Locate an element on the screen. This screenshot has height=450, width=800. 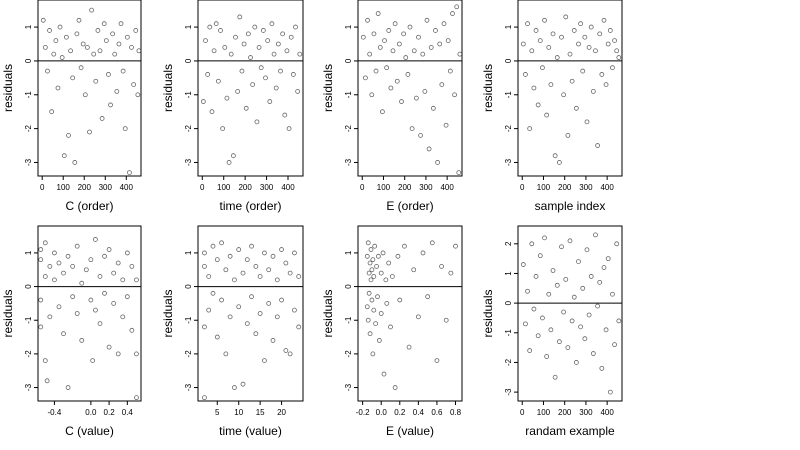
x-axis-title: C (value) is located at coordinates (89, 431).